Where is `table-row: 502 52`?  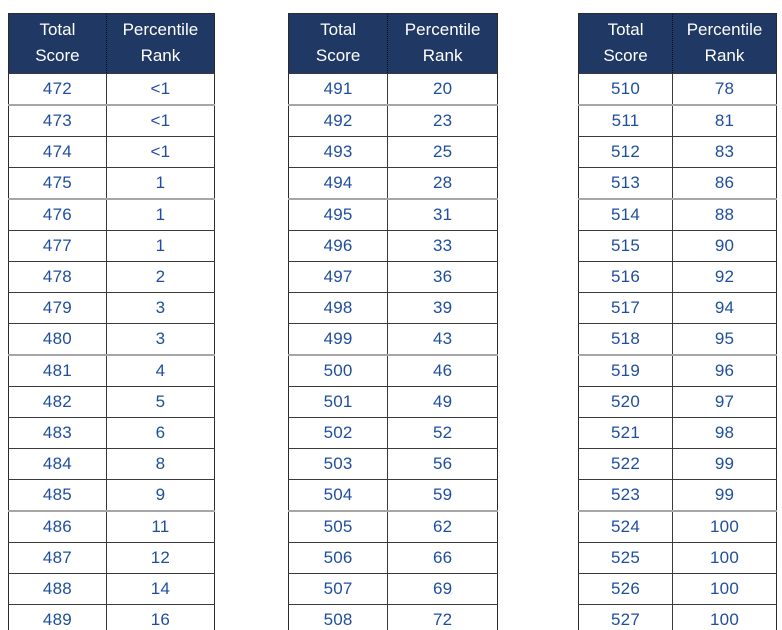
table-row: 502 52 is located at coordinates (393, 433).